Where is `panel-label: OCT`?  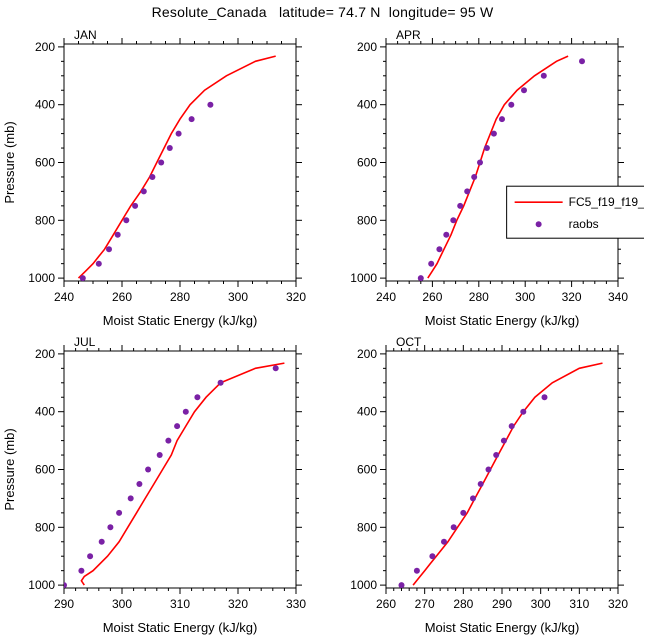
panel-label: OCT is located at coordinates (409, 342).